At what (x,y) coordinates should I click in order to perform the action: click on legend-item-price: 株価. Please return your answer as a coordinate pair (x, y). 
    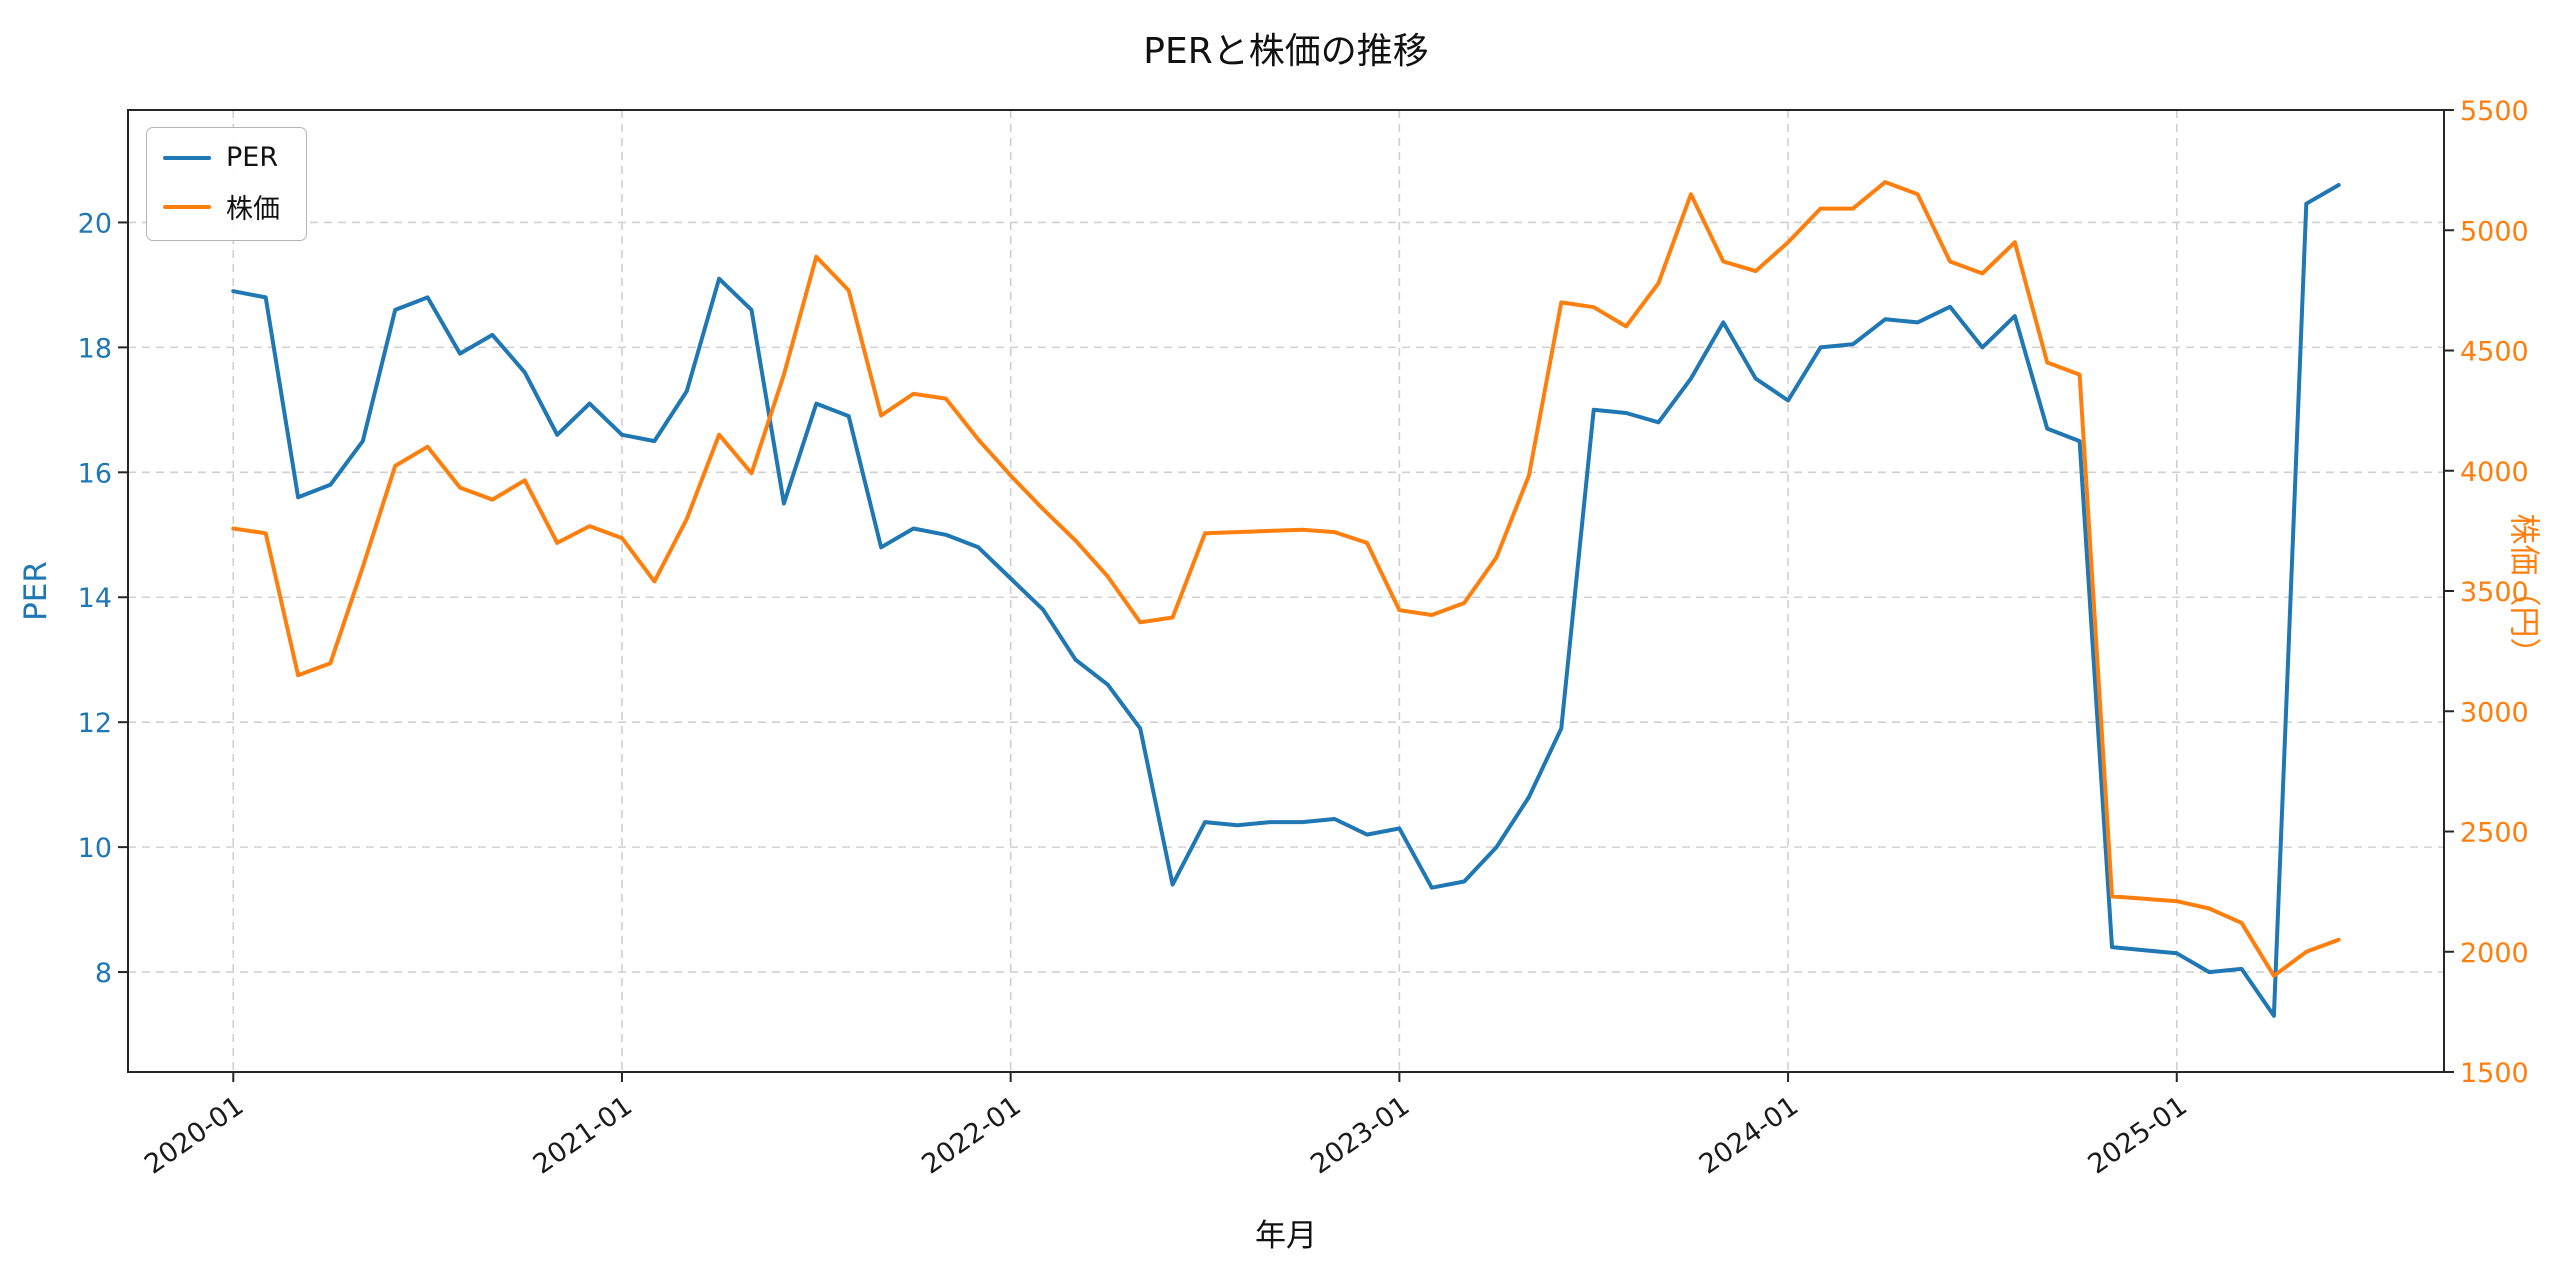
    Looking at the image, I should click on (221, 206).